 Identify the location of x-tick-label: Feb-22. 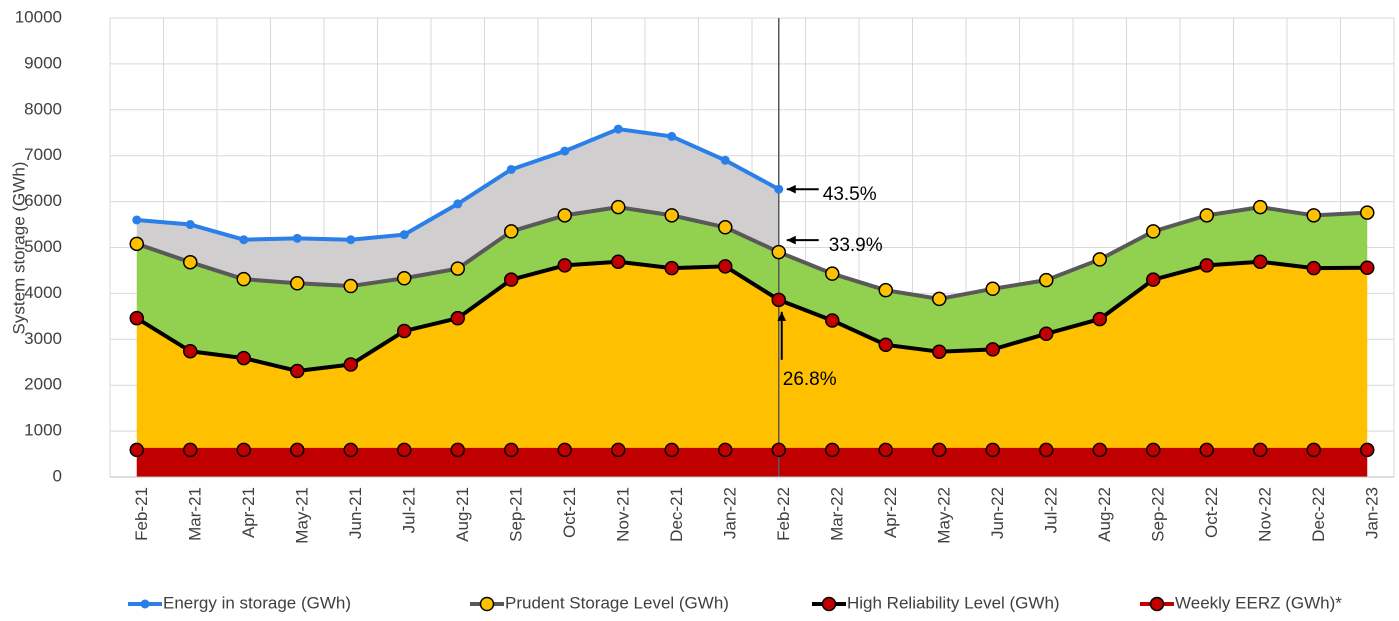
(783, 514).